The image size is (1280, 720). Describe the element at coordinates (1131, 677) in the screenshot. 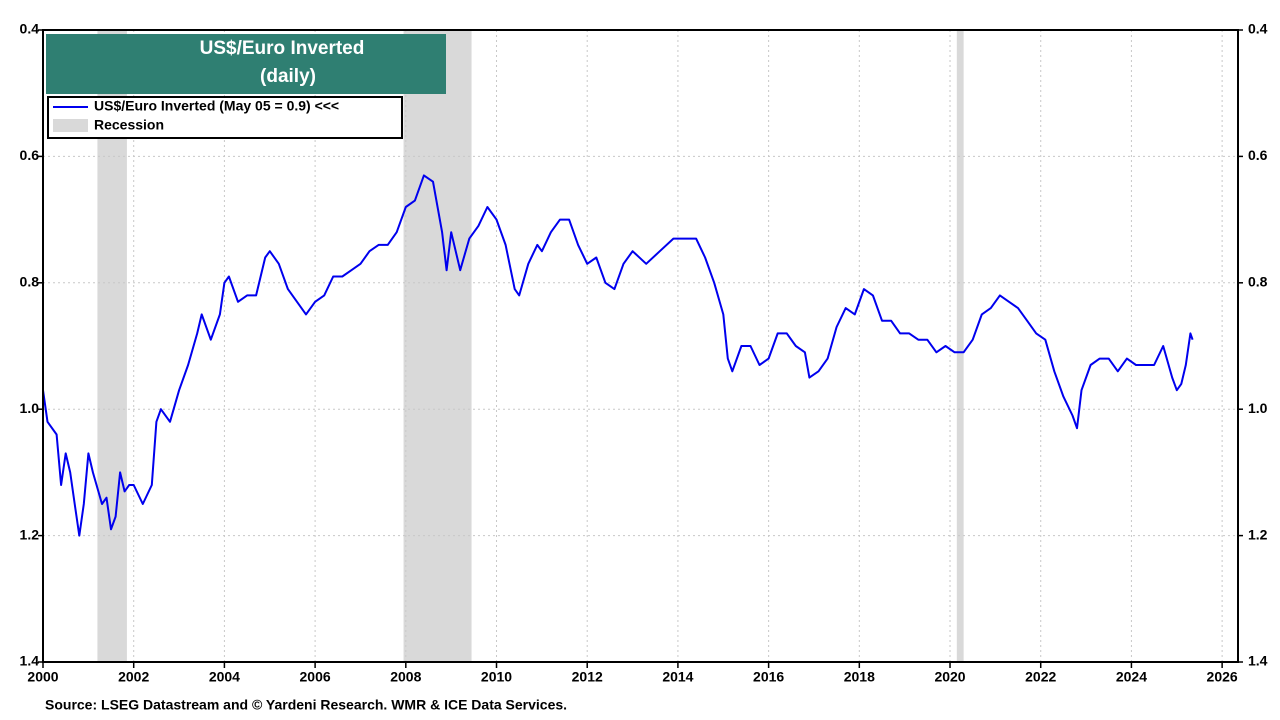

I see `x-tick-label: 2024` at that location.